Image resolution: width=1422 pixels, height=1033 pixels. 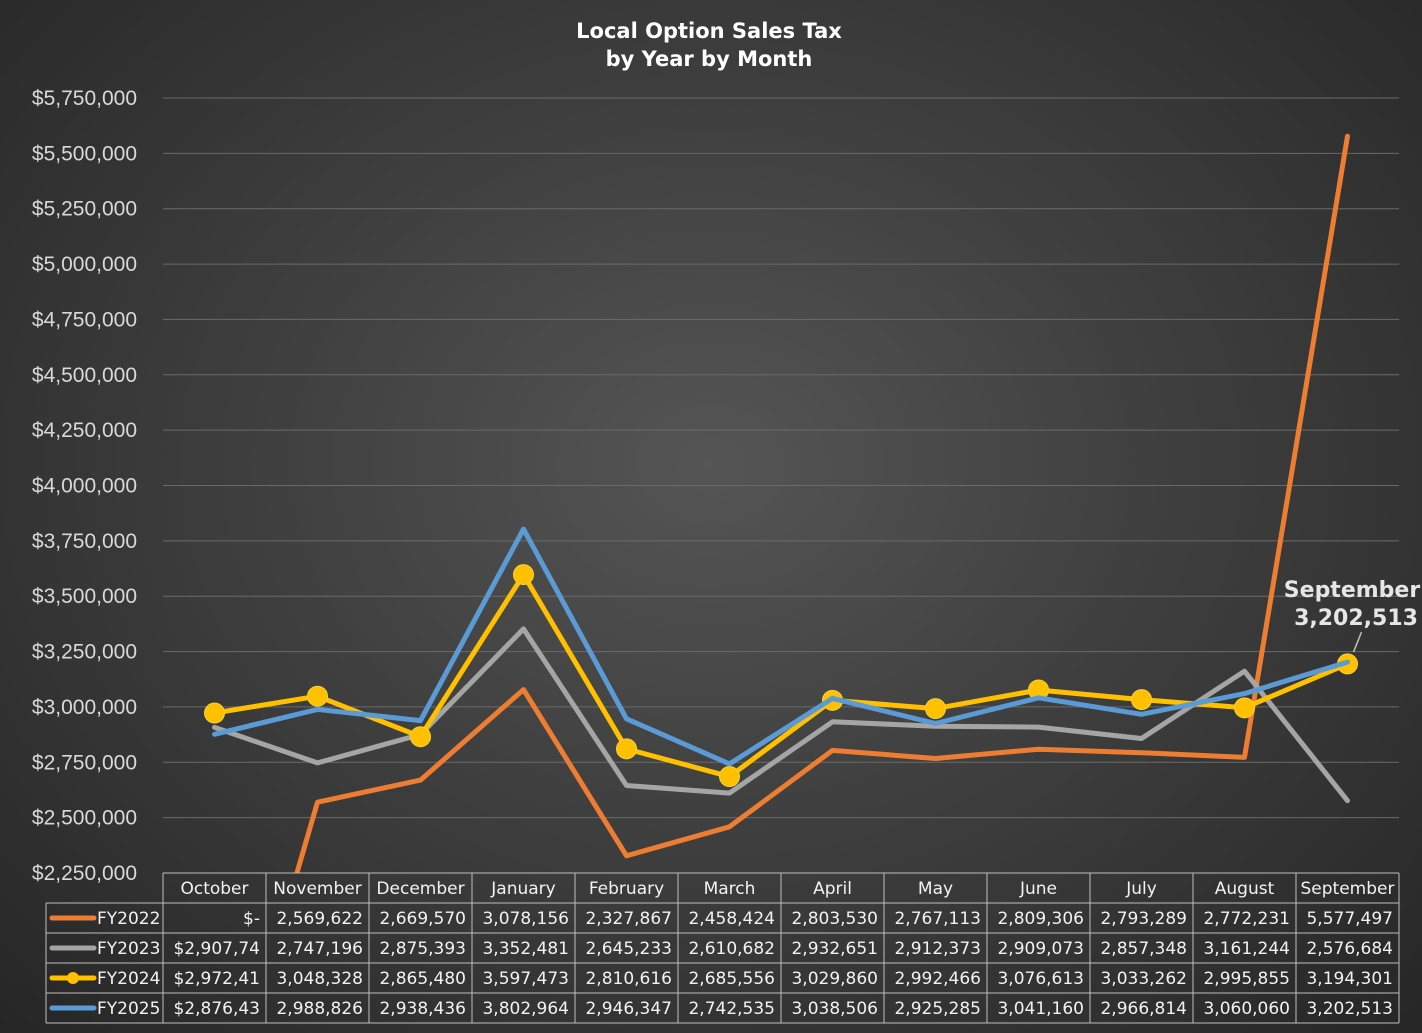 What do you see at coordinates (834, 979) in the screenshot?
I see `table-cell: 3,029,860` at bounding box center [834, 979].